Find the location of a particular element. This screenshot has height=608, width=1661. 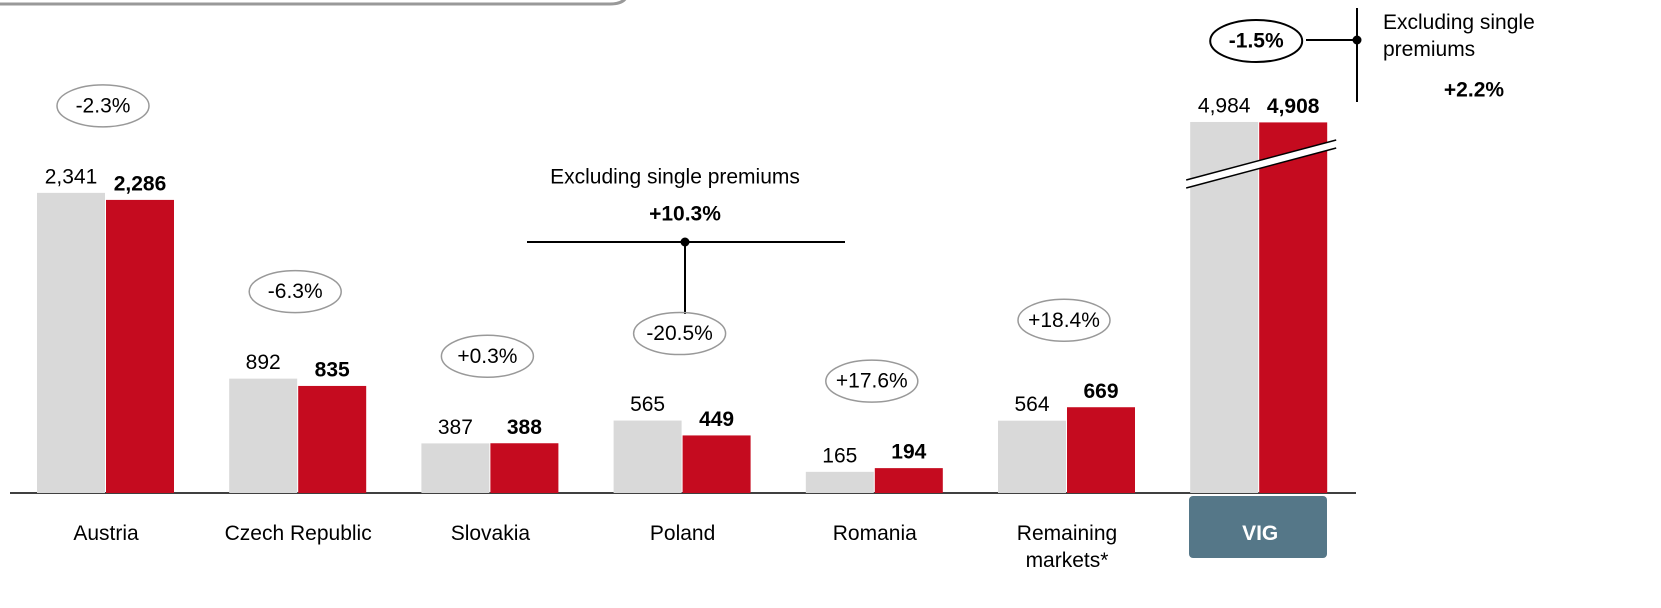

vig-box is located at coordinates (1258, 527).